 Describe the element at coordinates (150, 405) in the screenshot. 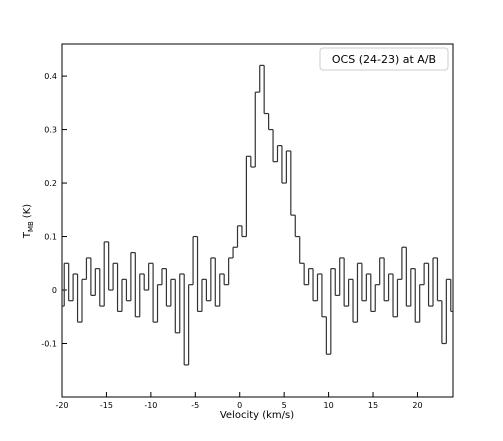

I see `x-tick-label: -10` at that location.